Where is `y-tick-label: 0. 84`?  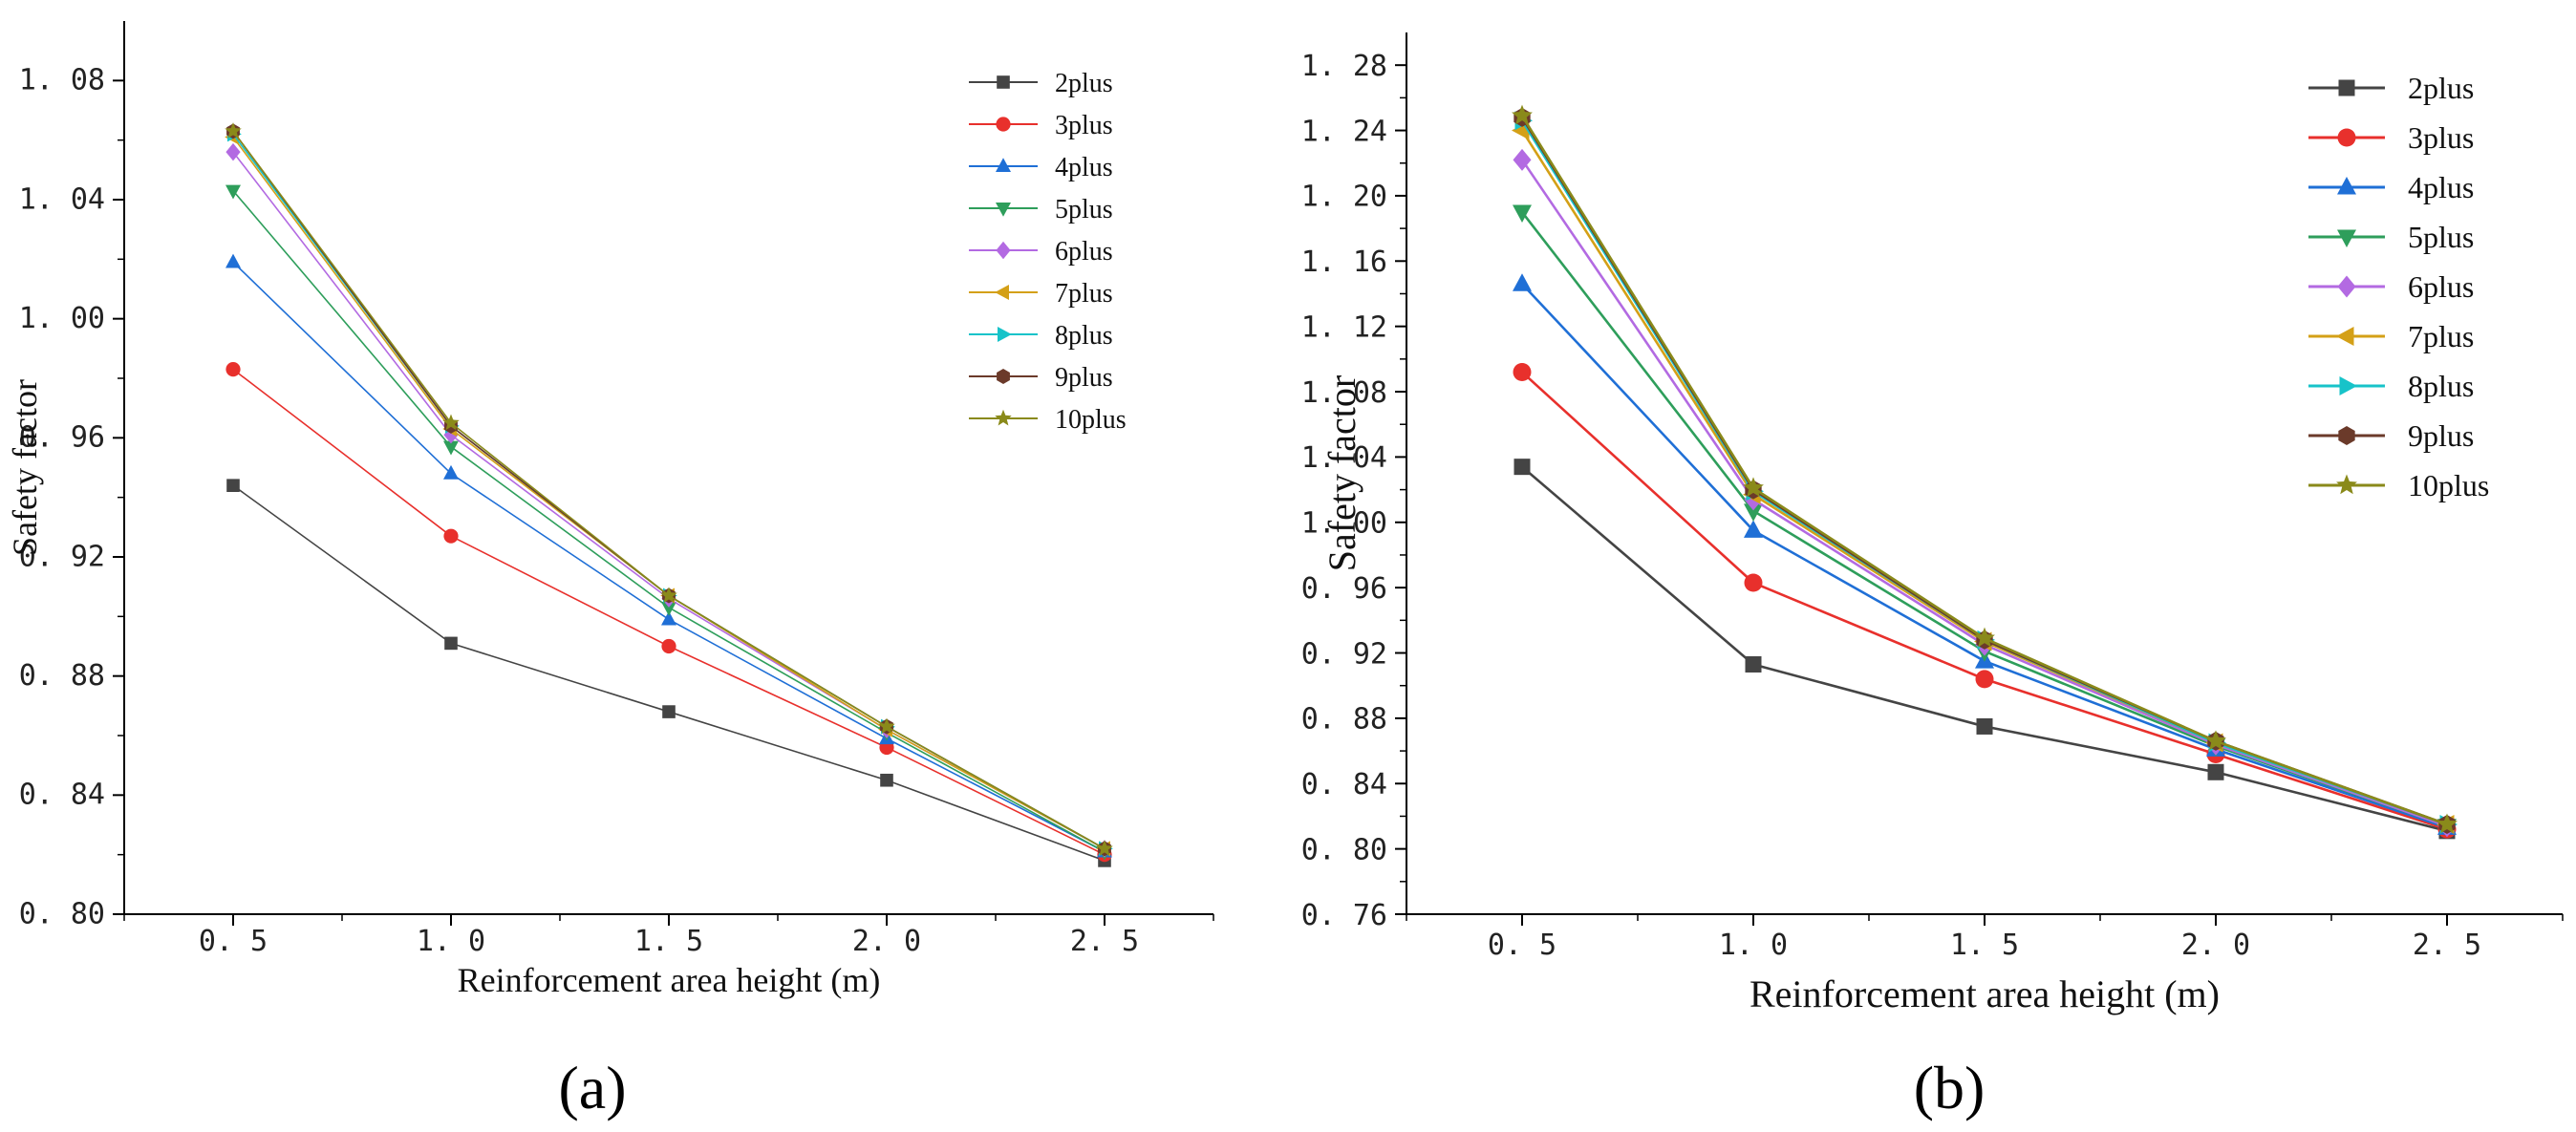 y-tick-label: 0. 84 is located at coordinates (62, 795).